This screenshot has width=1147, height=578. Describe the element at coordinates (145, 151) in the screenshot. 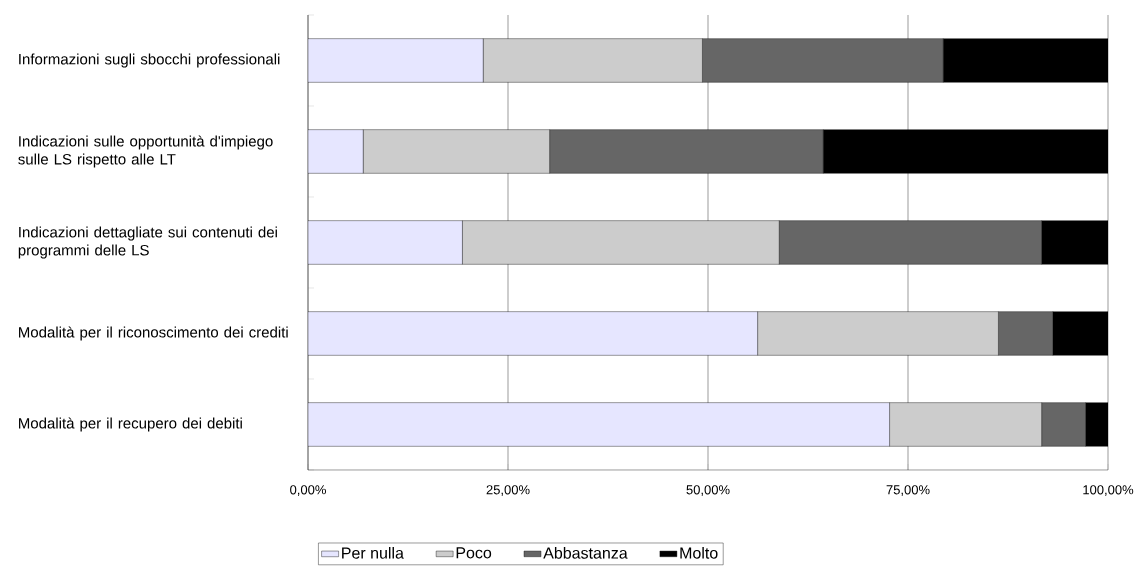

I see `y-tick-label: Indicazioni sulle opportunità d'impiego sulle LS rispetto alle LT` at that location.